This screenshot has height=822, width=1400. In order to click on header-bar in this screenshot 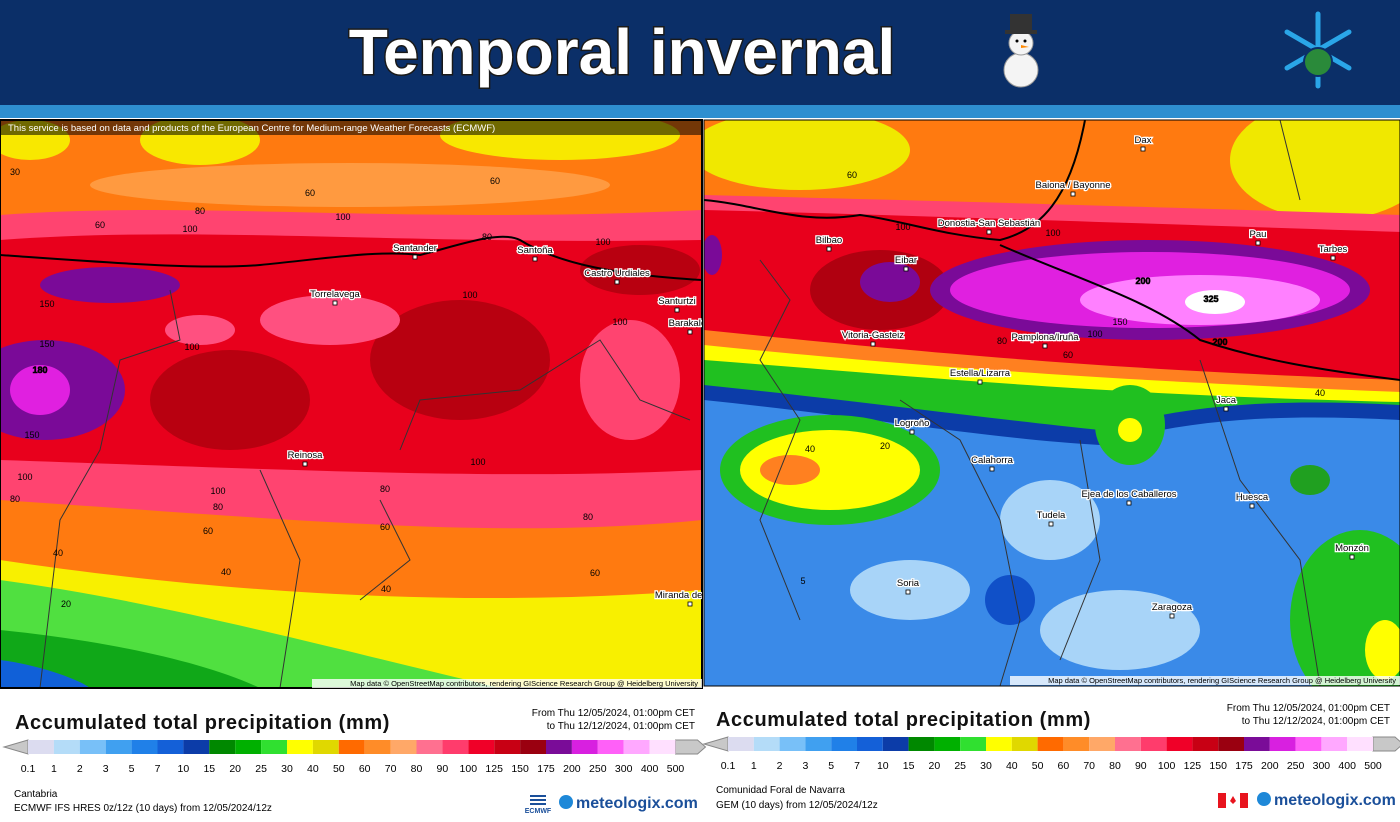, I will do `click(700, 52)`.